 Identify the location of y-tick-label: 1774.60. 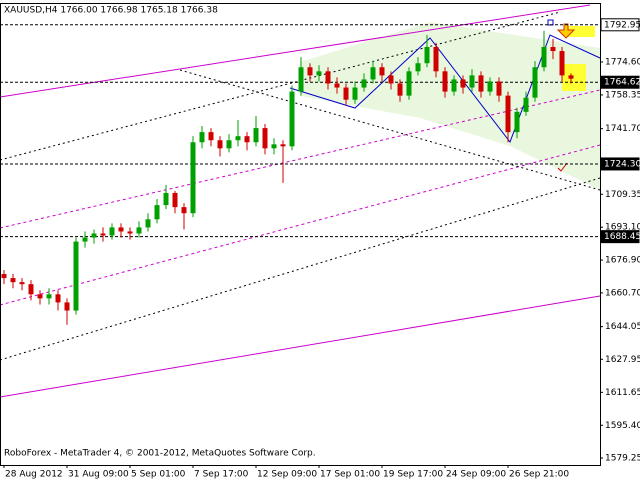
(622, 62).